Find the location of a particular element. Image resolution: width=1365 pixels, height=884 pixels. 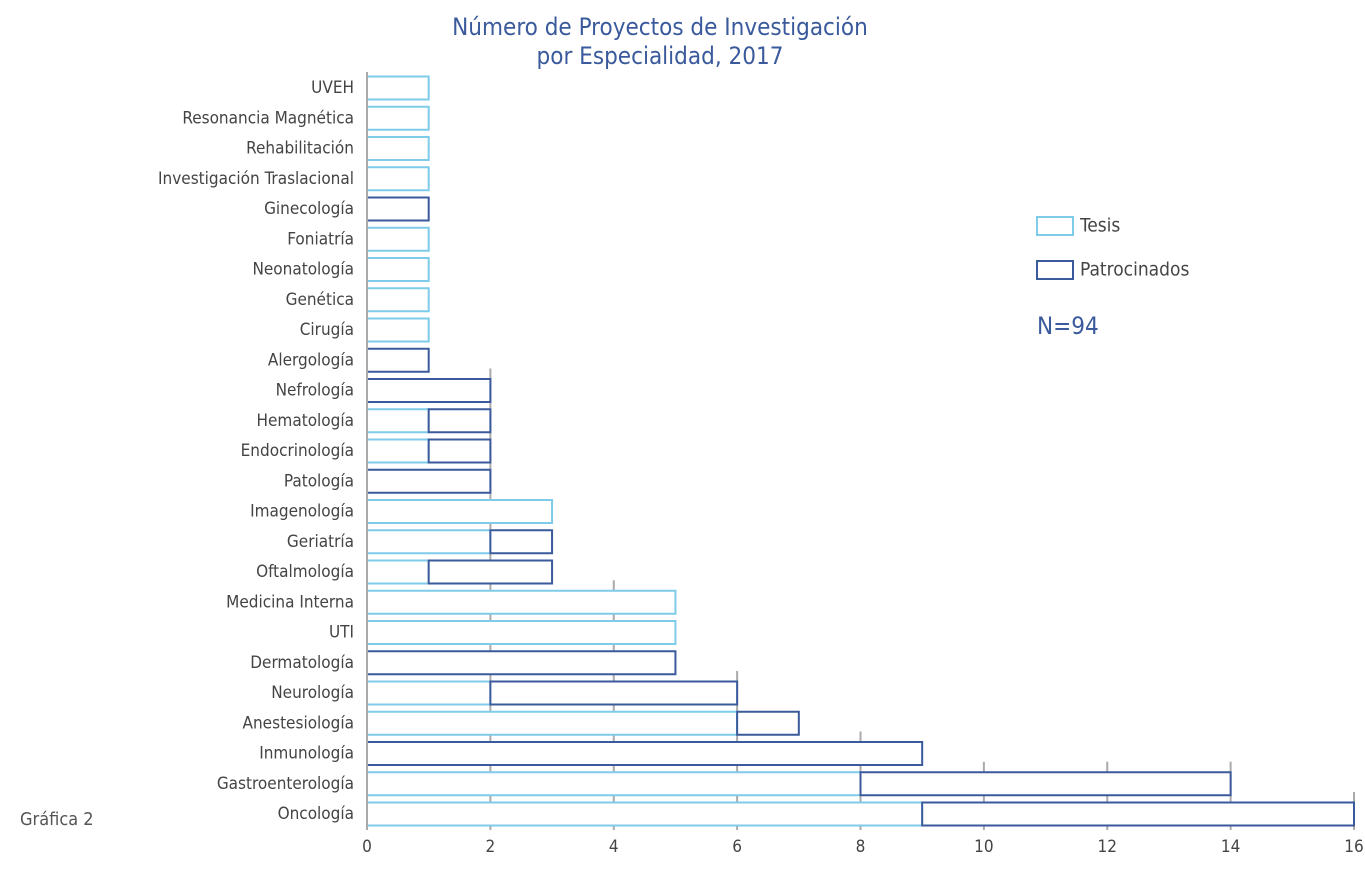

y-tick-label: Foniatría is located at coordinates (320, 239).